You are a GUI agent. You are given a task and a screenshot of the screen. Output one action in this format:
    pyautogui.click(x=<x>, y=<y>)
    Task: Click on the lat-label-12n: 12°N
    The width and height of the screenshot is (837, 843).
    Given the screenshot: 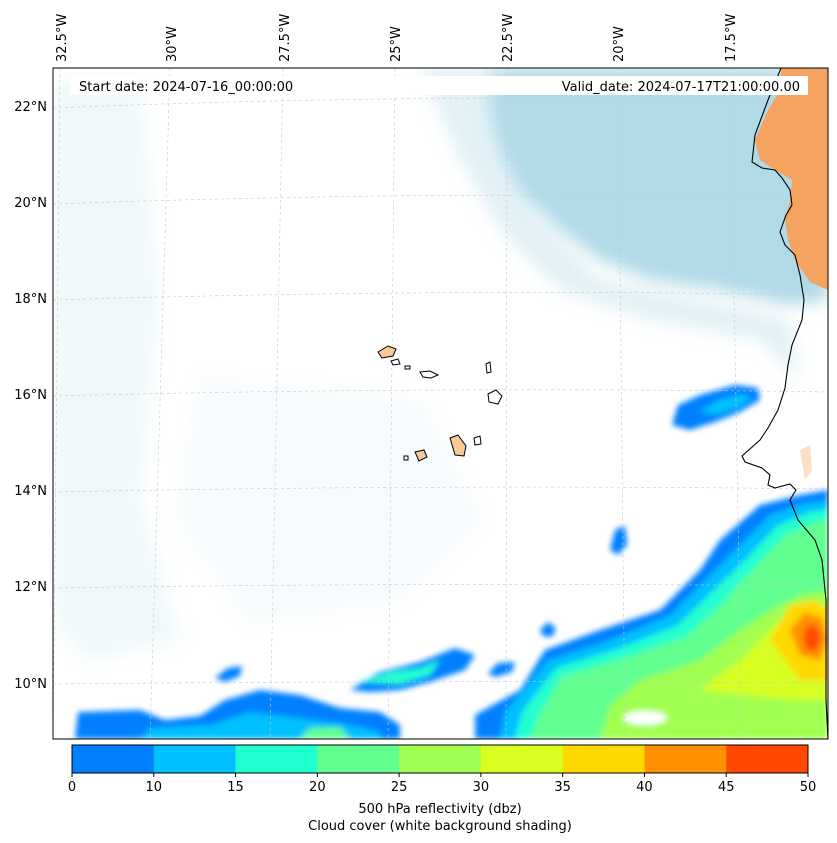 What is the action you would take?
    pyautogui.click(x=30, y=587)
    